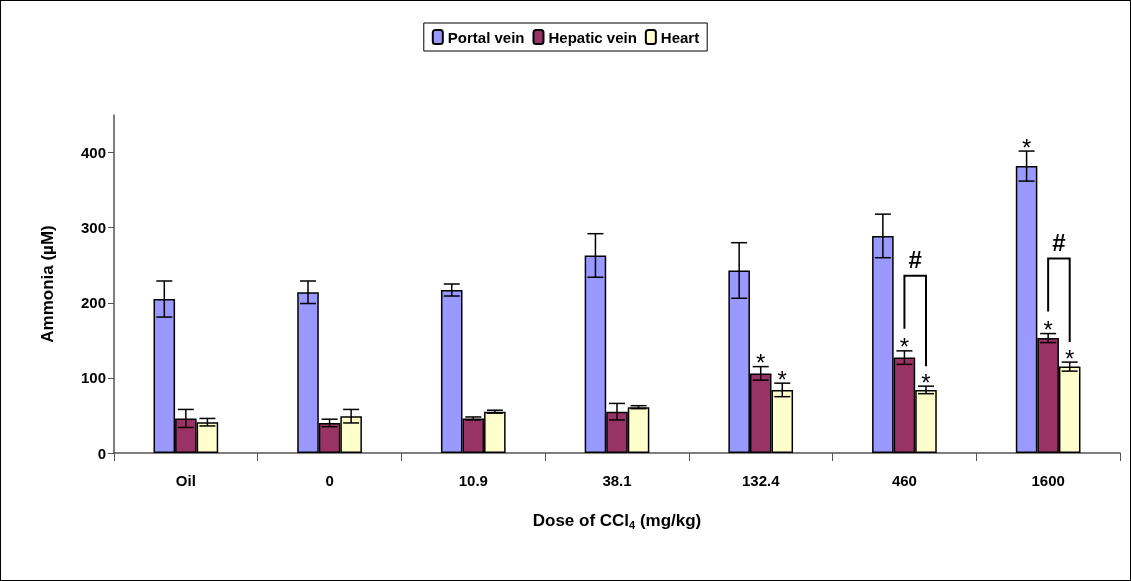 This screenshot has width=1131, height=581. Describe the element at coordinates (185, 480) in the screenshot. I see `x-tick-label: Oil` at that location.